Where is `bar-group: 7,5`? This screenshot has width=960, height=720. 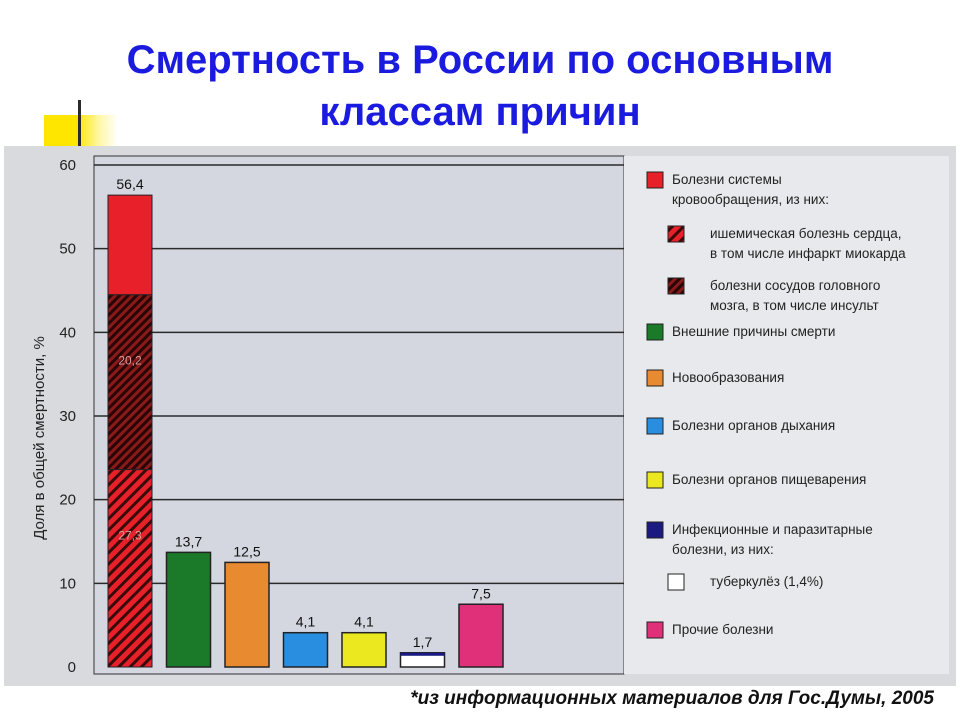
bar-group: 7,5 is located at coordinates (481, 626).